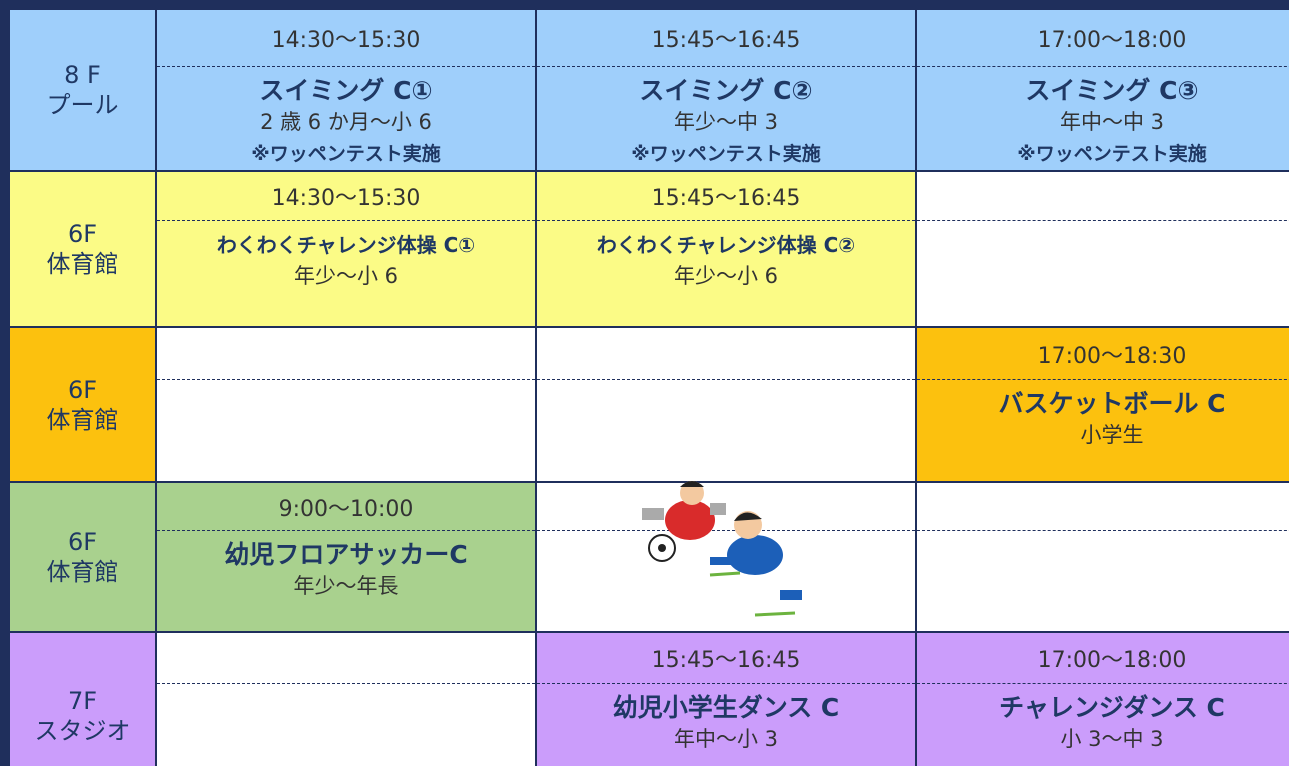 This screenshot has width=1289, height=766. I want to click on target-age: 年中〜小 3, so click(726, 739).